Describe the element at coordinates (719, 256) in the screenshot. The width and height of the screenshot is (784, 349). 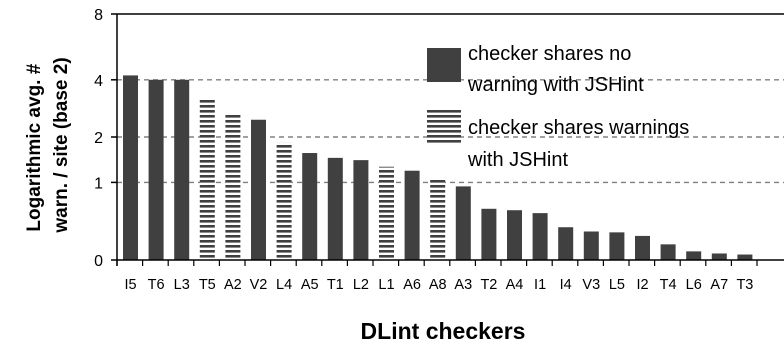
I see `bar-A7` at that location.